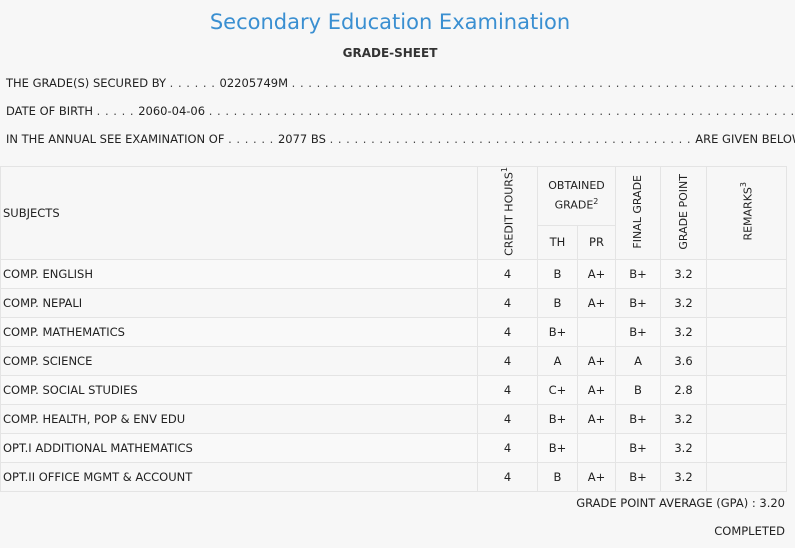 The image size is (795, 548). Describe the element at coordinates (576, 196) in the screenshot. I see `obtained-grade-header: OBTAINED GRADE2` at that location.